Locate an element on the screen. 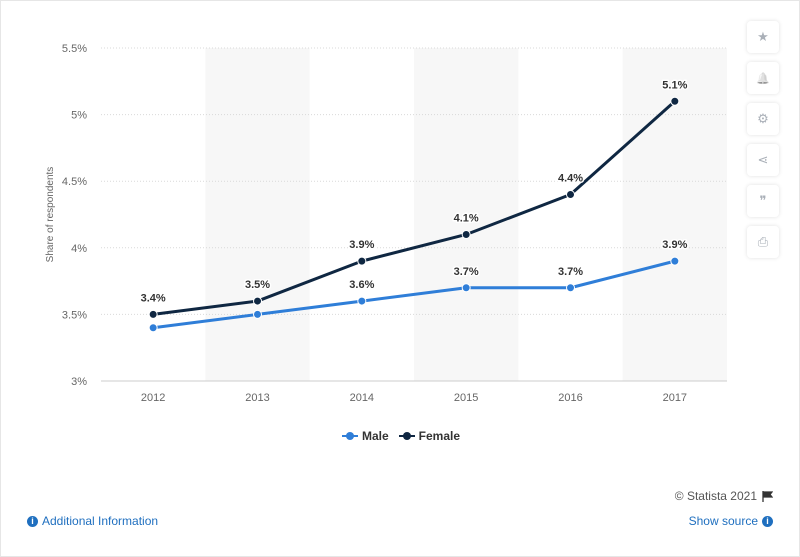 Image resolution: width=800 pixels, height=557 pixels. x-tick-label: 2012 is located at coordinates (153, 398).